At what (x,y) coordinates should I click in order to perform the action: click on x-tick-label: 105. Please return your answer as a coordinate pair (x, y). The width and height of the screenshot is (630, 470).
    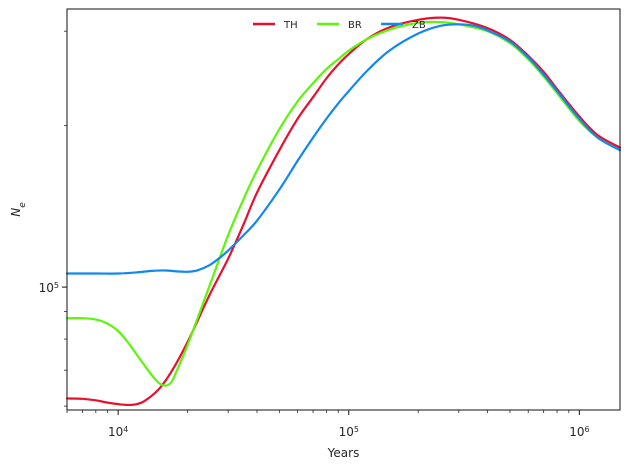
    Looking at the image, I should click on (349, 432).